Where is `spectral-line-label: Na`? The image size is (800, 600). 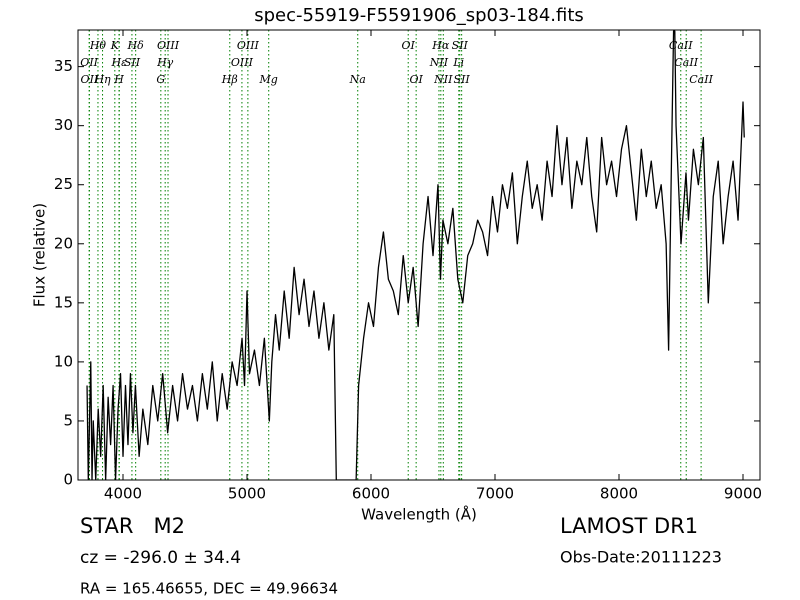 spectral-line-label: Na is located at coordinates (357, 79).